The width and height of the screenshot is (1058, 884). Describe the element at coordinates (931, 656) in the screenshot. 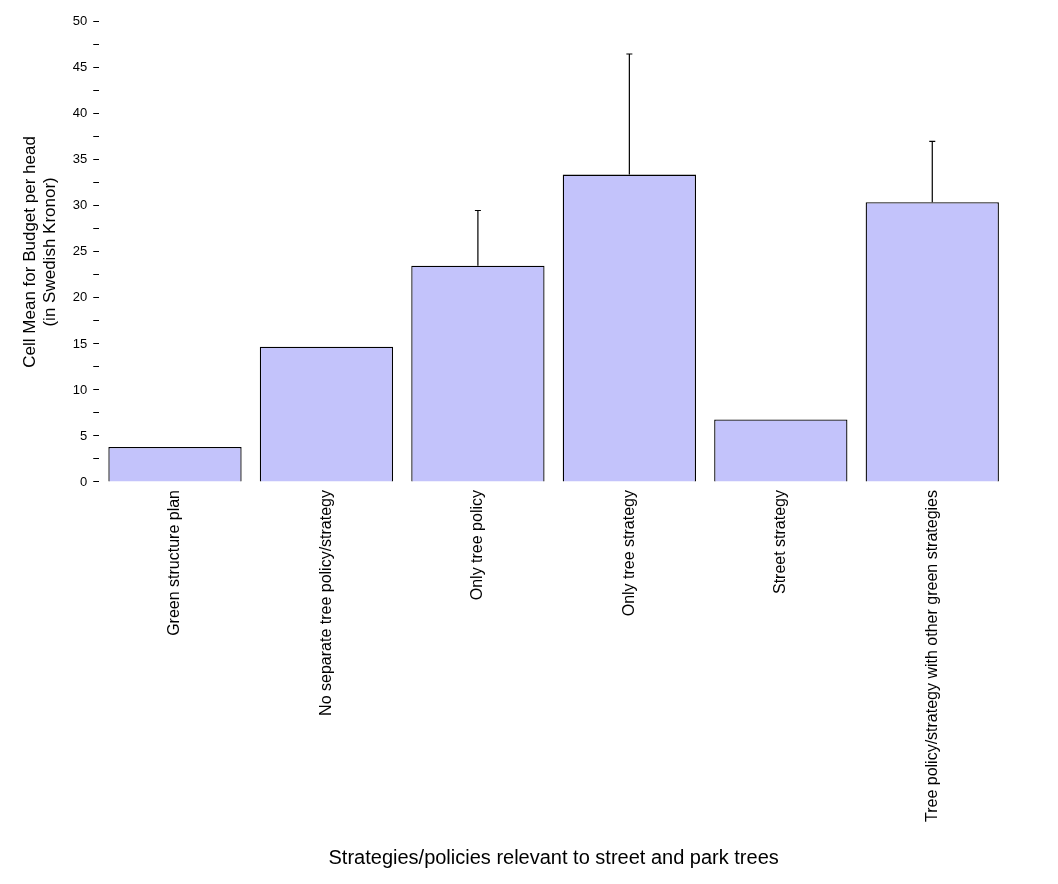

I see `x-tick-label: Tree policy/strategy with other green strategies` at that location.